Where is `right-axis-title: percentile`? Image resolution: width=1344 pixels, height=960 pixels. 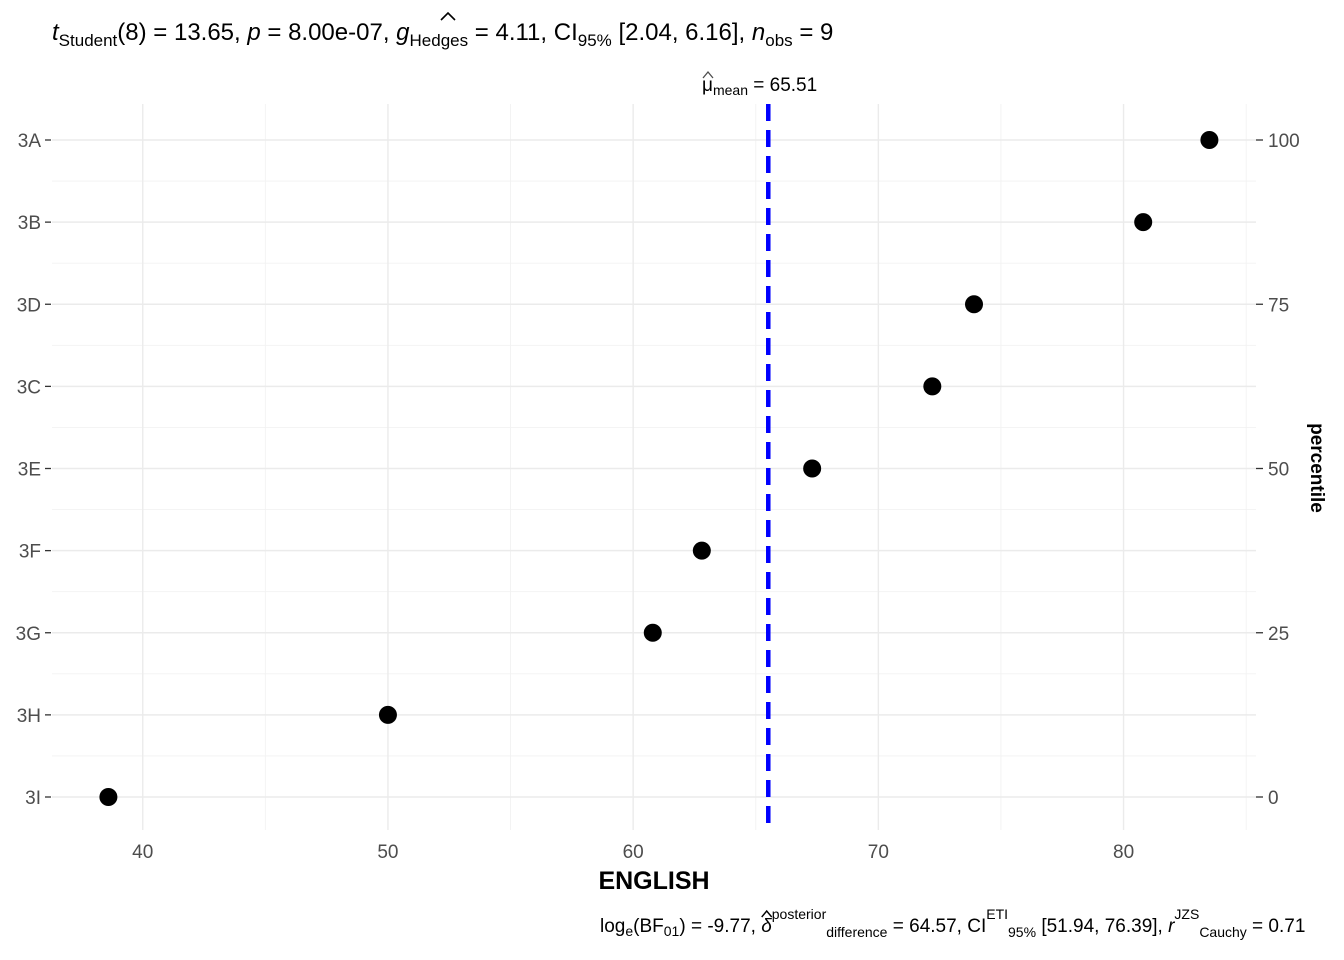
right-axis-title: percentile is located at coordinates (1316, 468).